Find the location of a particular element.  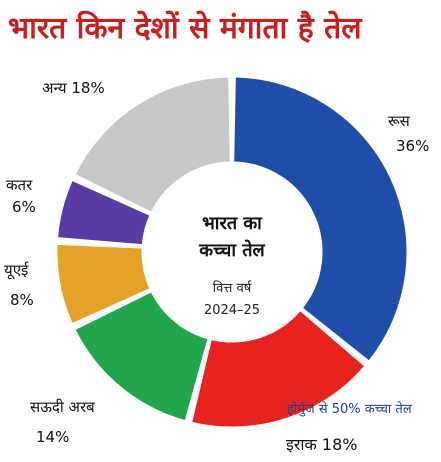

center-title-line1: भारत का is located at coordinates (232, 223).